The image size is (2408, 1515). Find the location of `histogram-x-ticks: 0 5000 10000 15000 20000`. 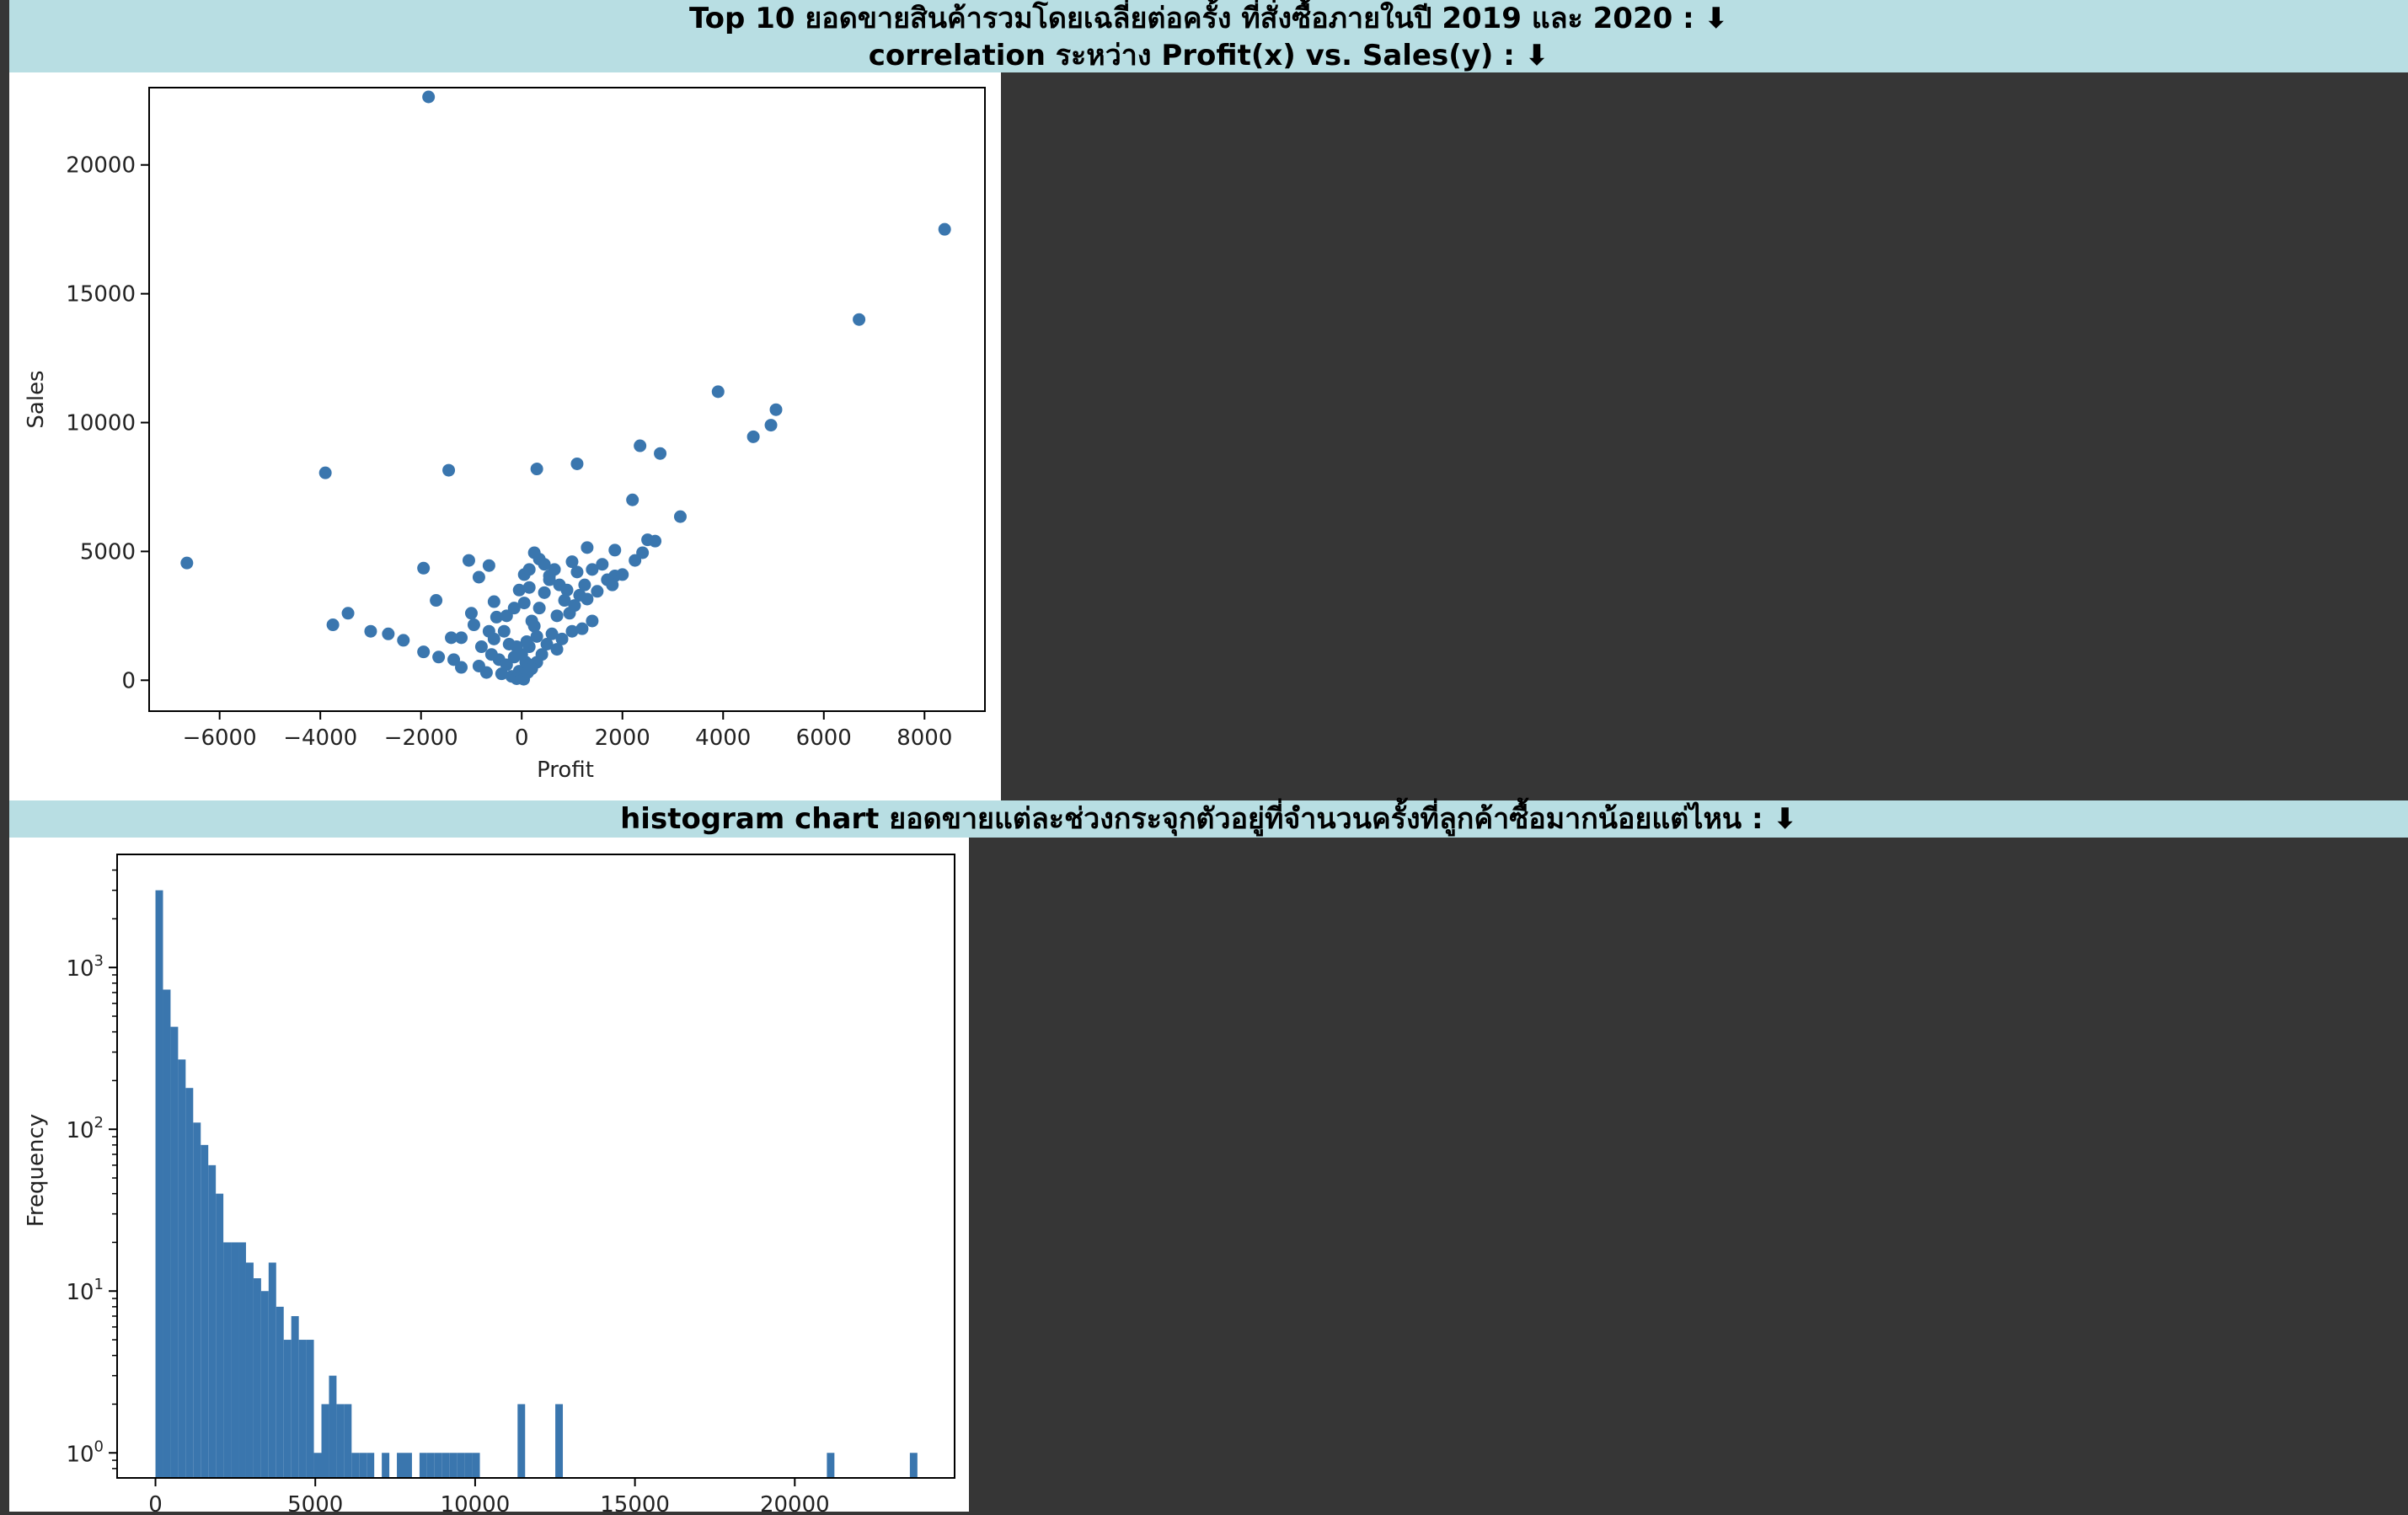

histogram-x-ticks: 0 5000 10000 15000 20000 is located at coordinates (488, 1495).